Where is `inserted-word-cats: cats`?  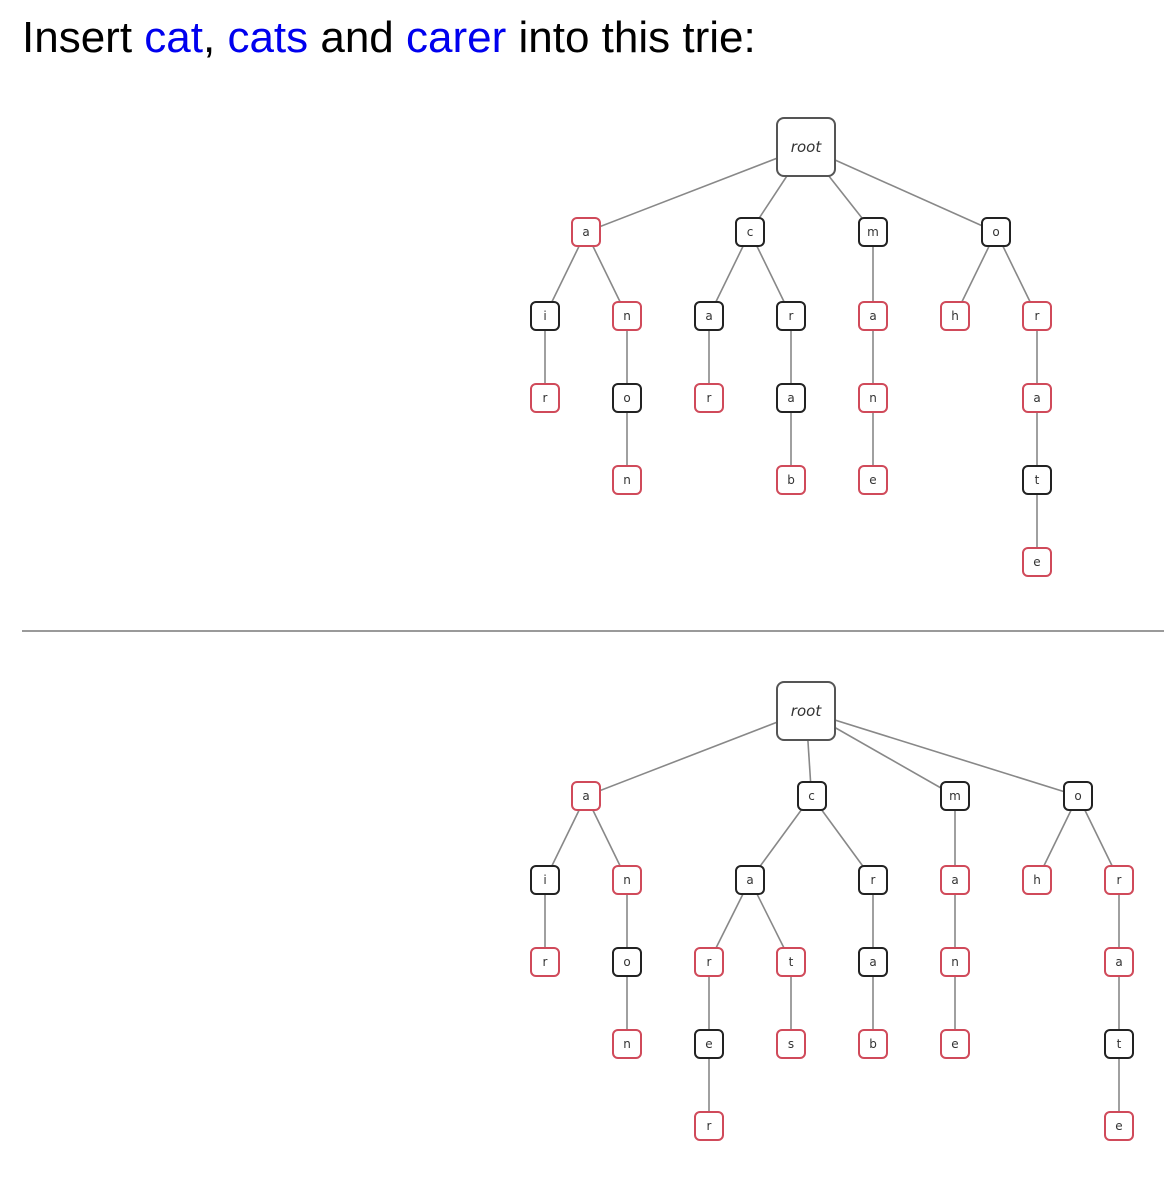 inserted-word-cats: cats is located at coordinates (267, 37).